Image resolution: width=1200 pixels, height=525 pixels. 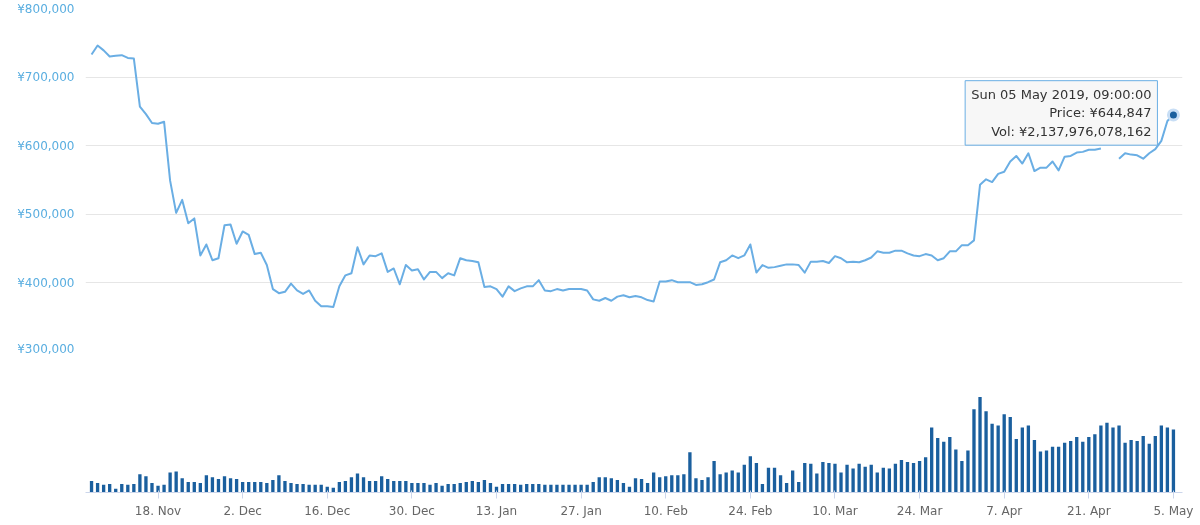 What do you see at coordinates (46, 77) in the screenshot?
I see `y-tick-label: ¥700,000` at bounding box center [46, 77].